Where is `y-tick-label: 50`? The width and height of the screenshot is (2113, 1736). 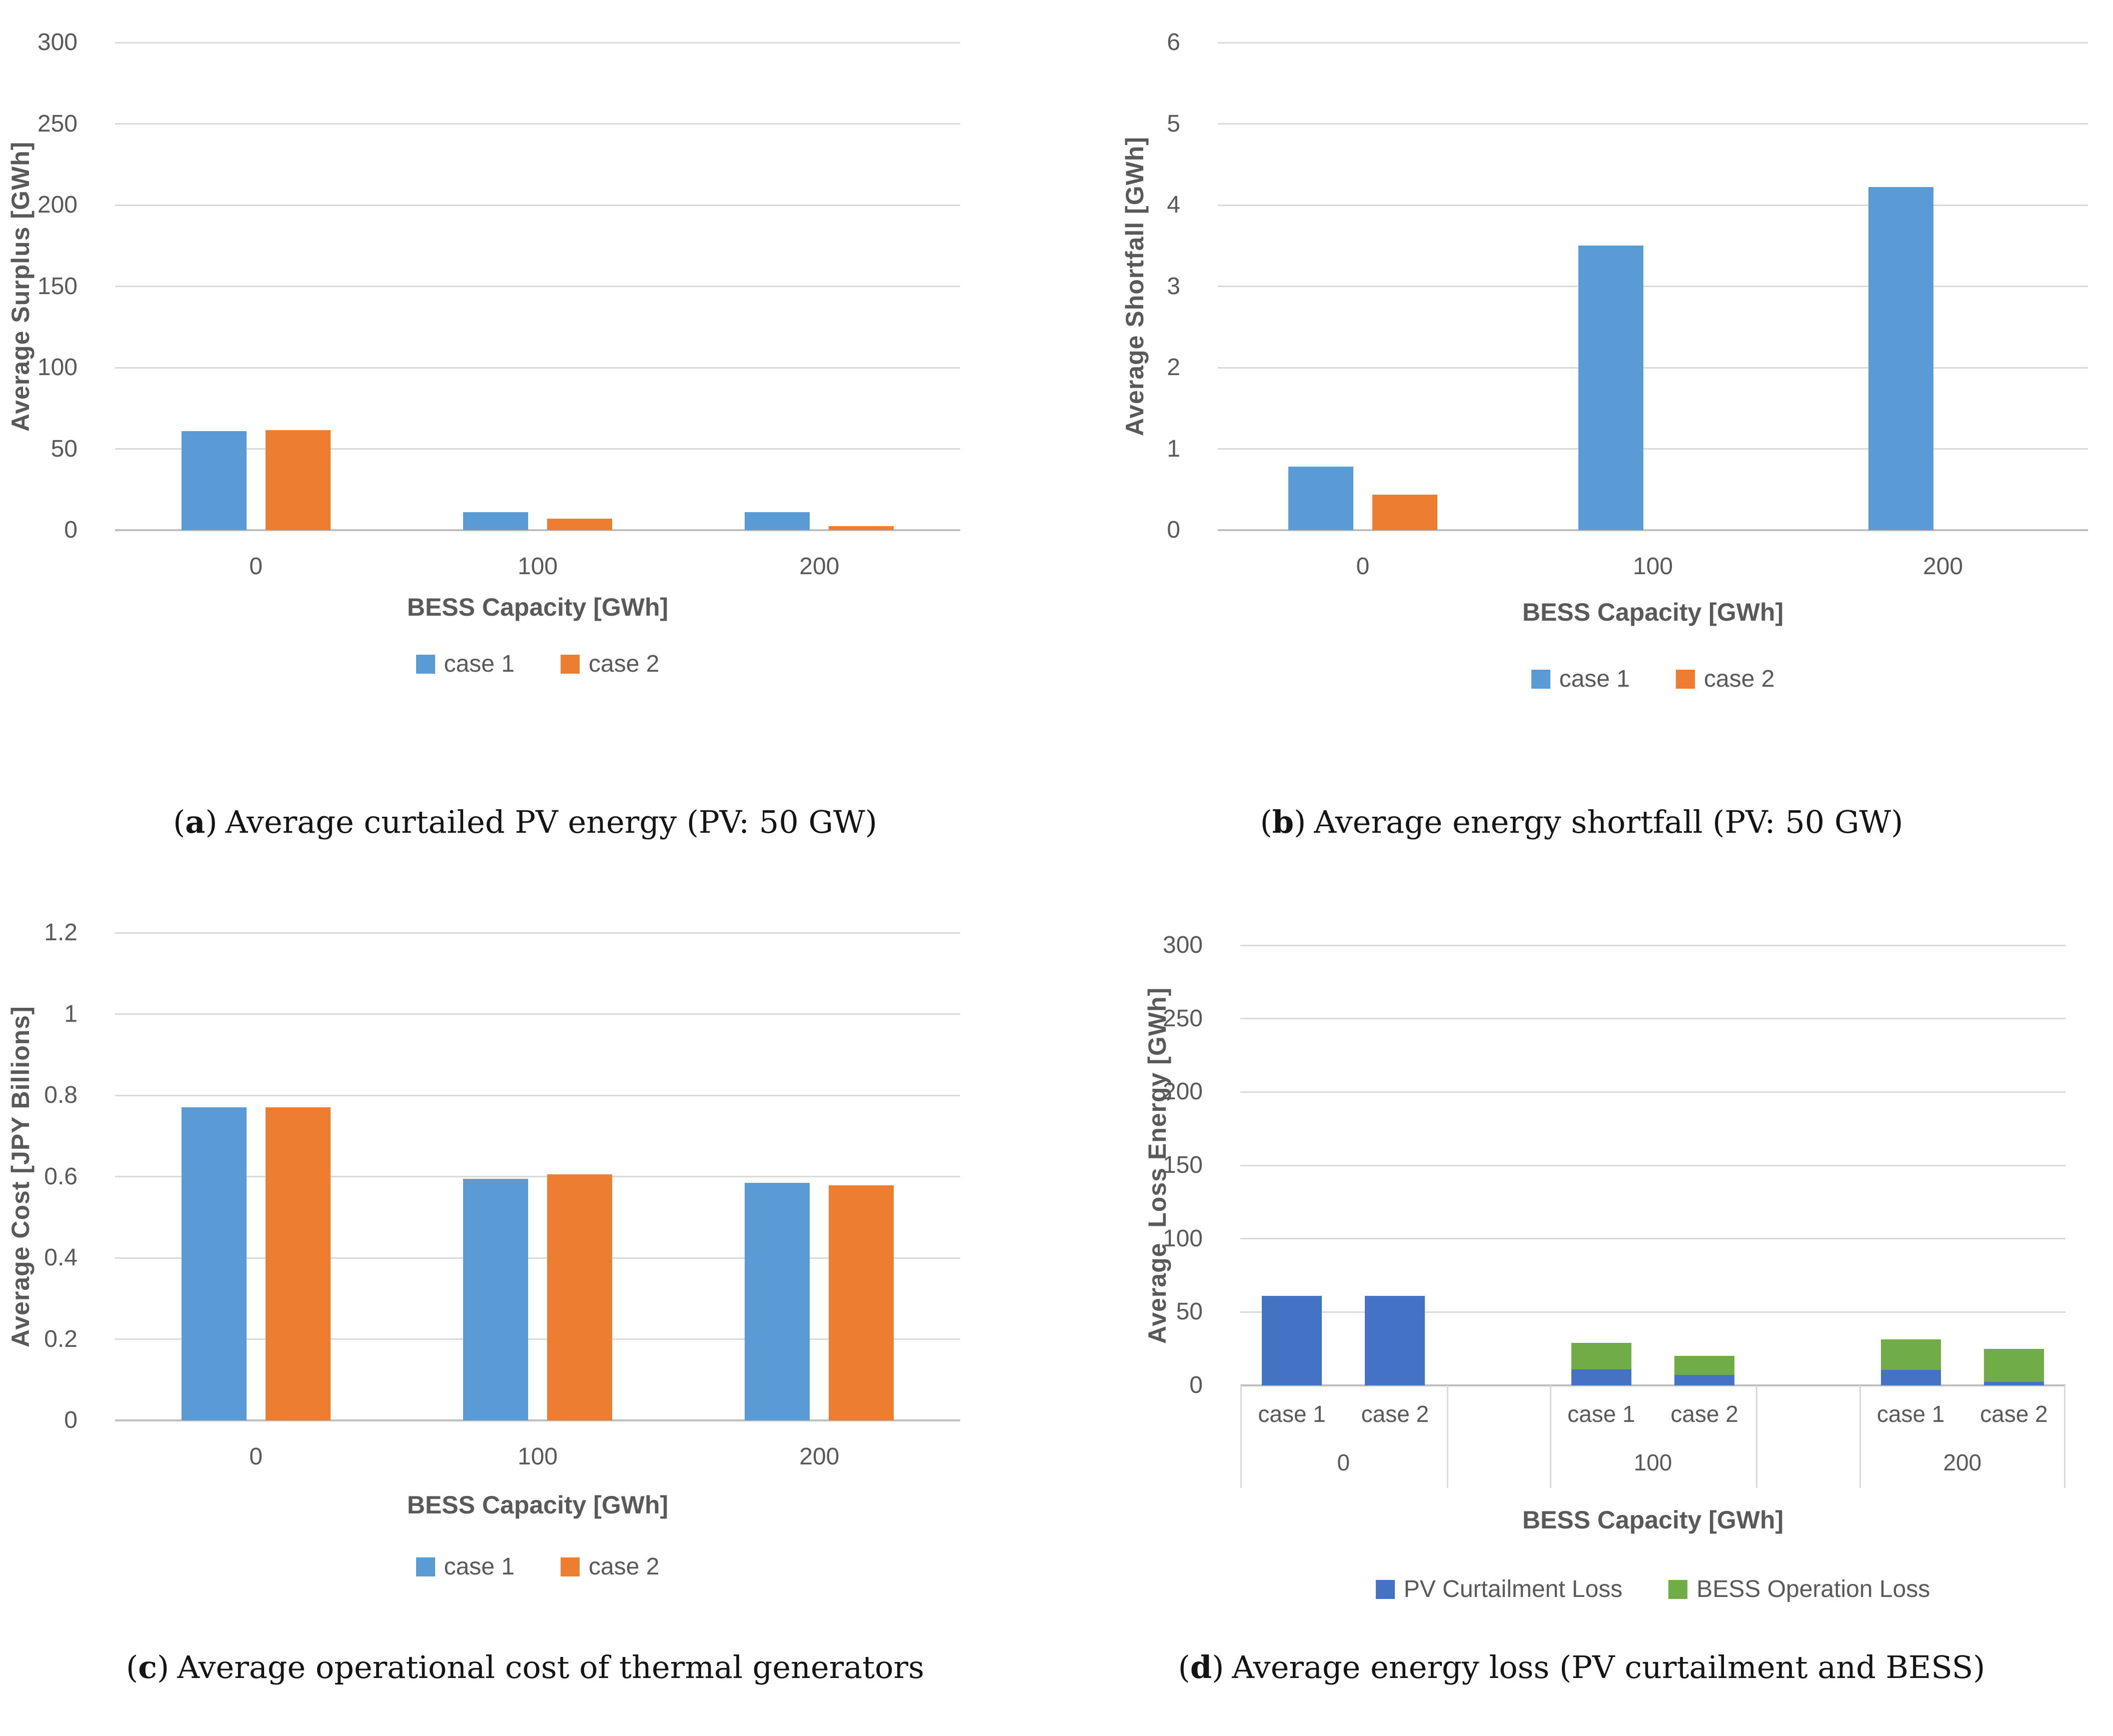
y-tick-label: 50 is located at coordinates (1189, 1311).